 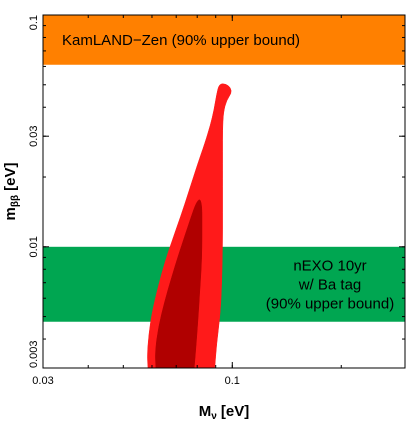 What do you see at coordinates (15, 201) in the screenshot?
I see `y-axis-label-subscript: ββ` at bounding box center [15, 201].